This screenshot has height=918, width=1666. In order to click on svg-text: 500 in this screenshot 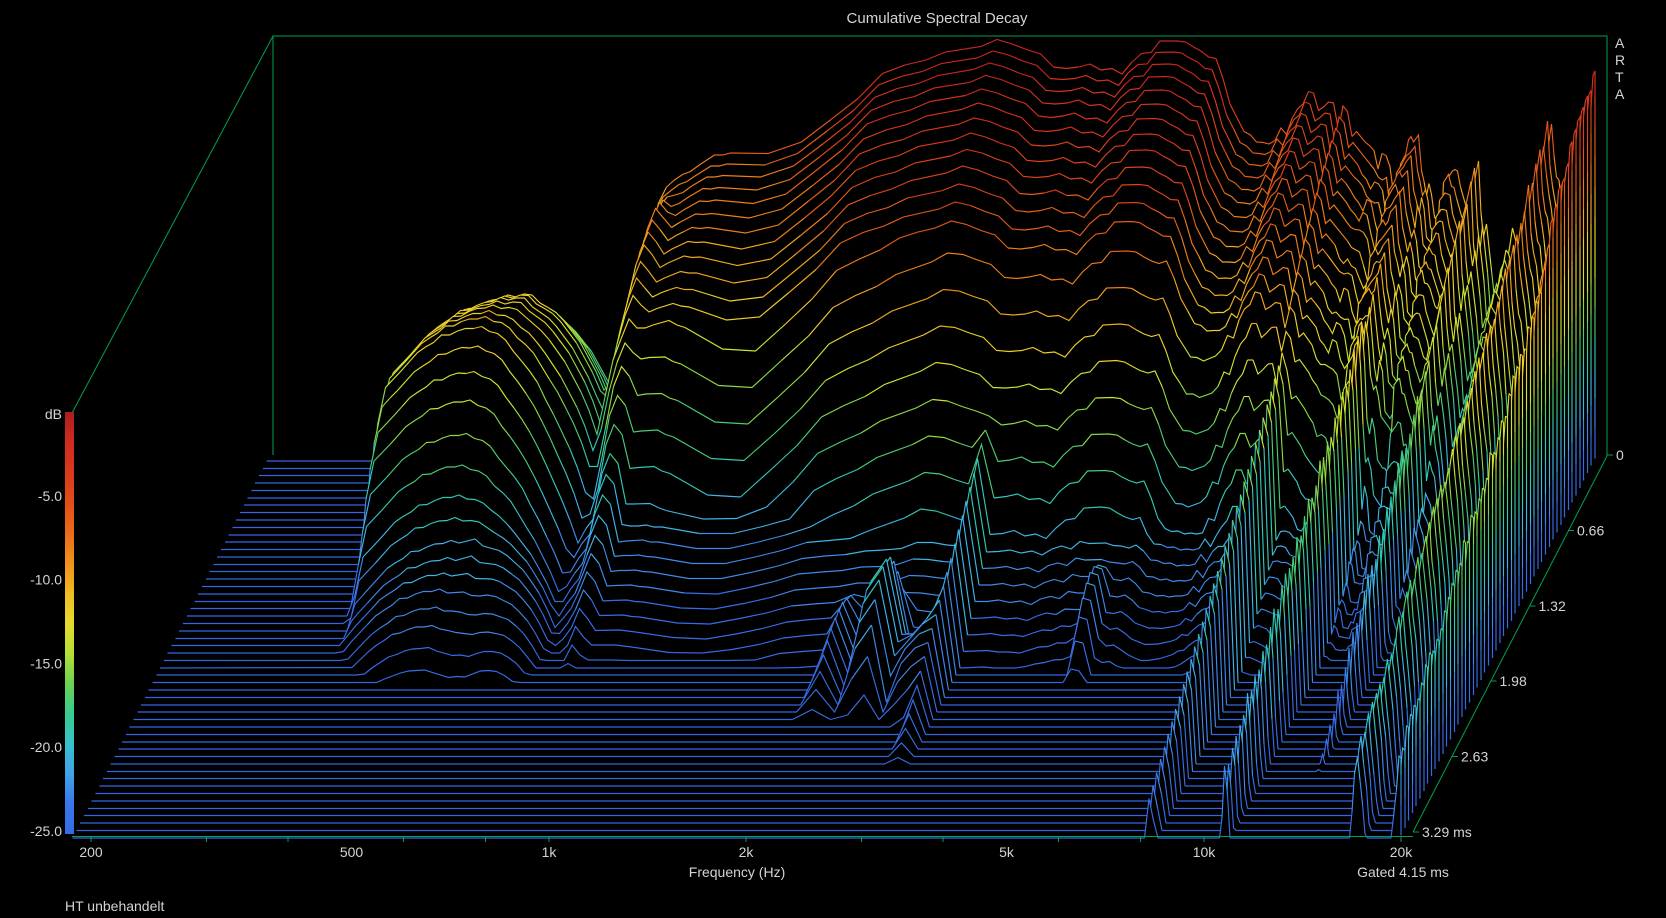, I will do `click(352, 852)`.